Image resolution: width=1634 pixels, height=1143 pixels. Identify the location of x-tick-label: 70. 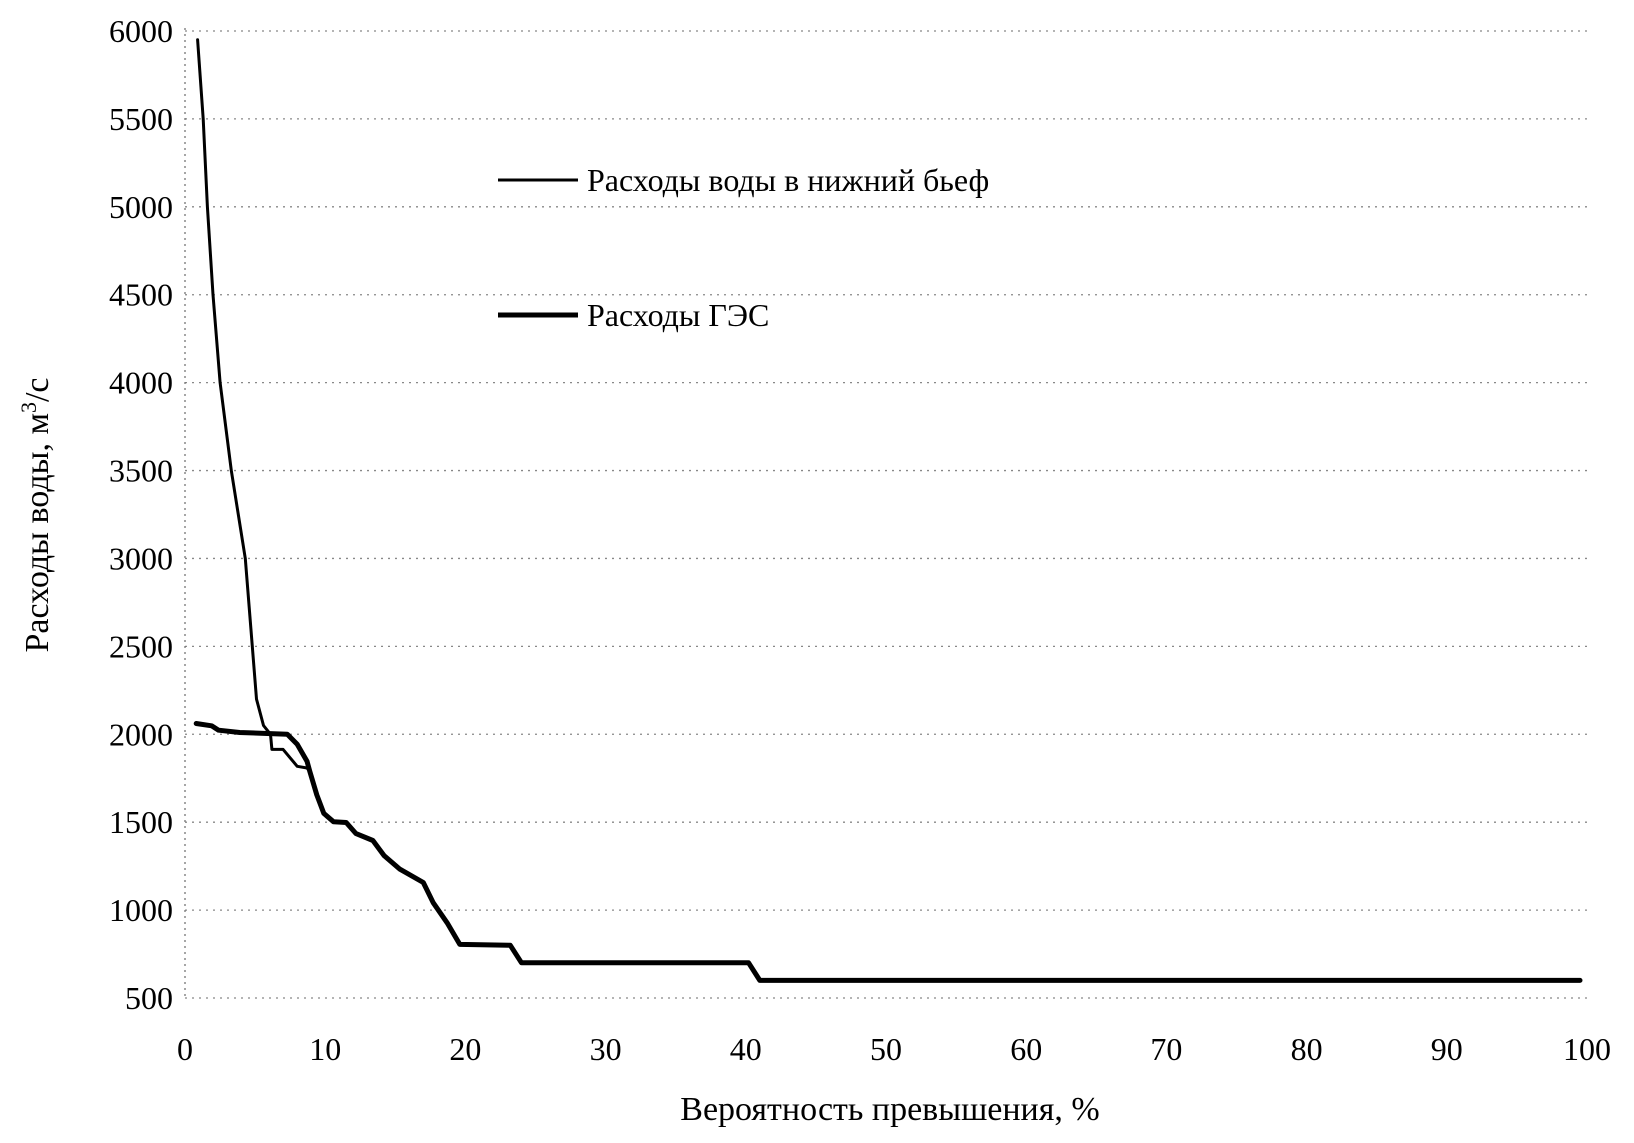
(1166, 1049).